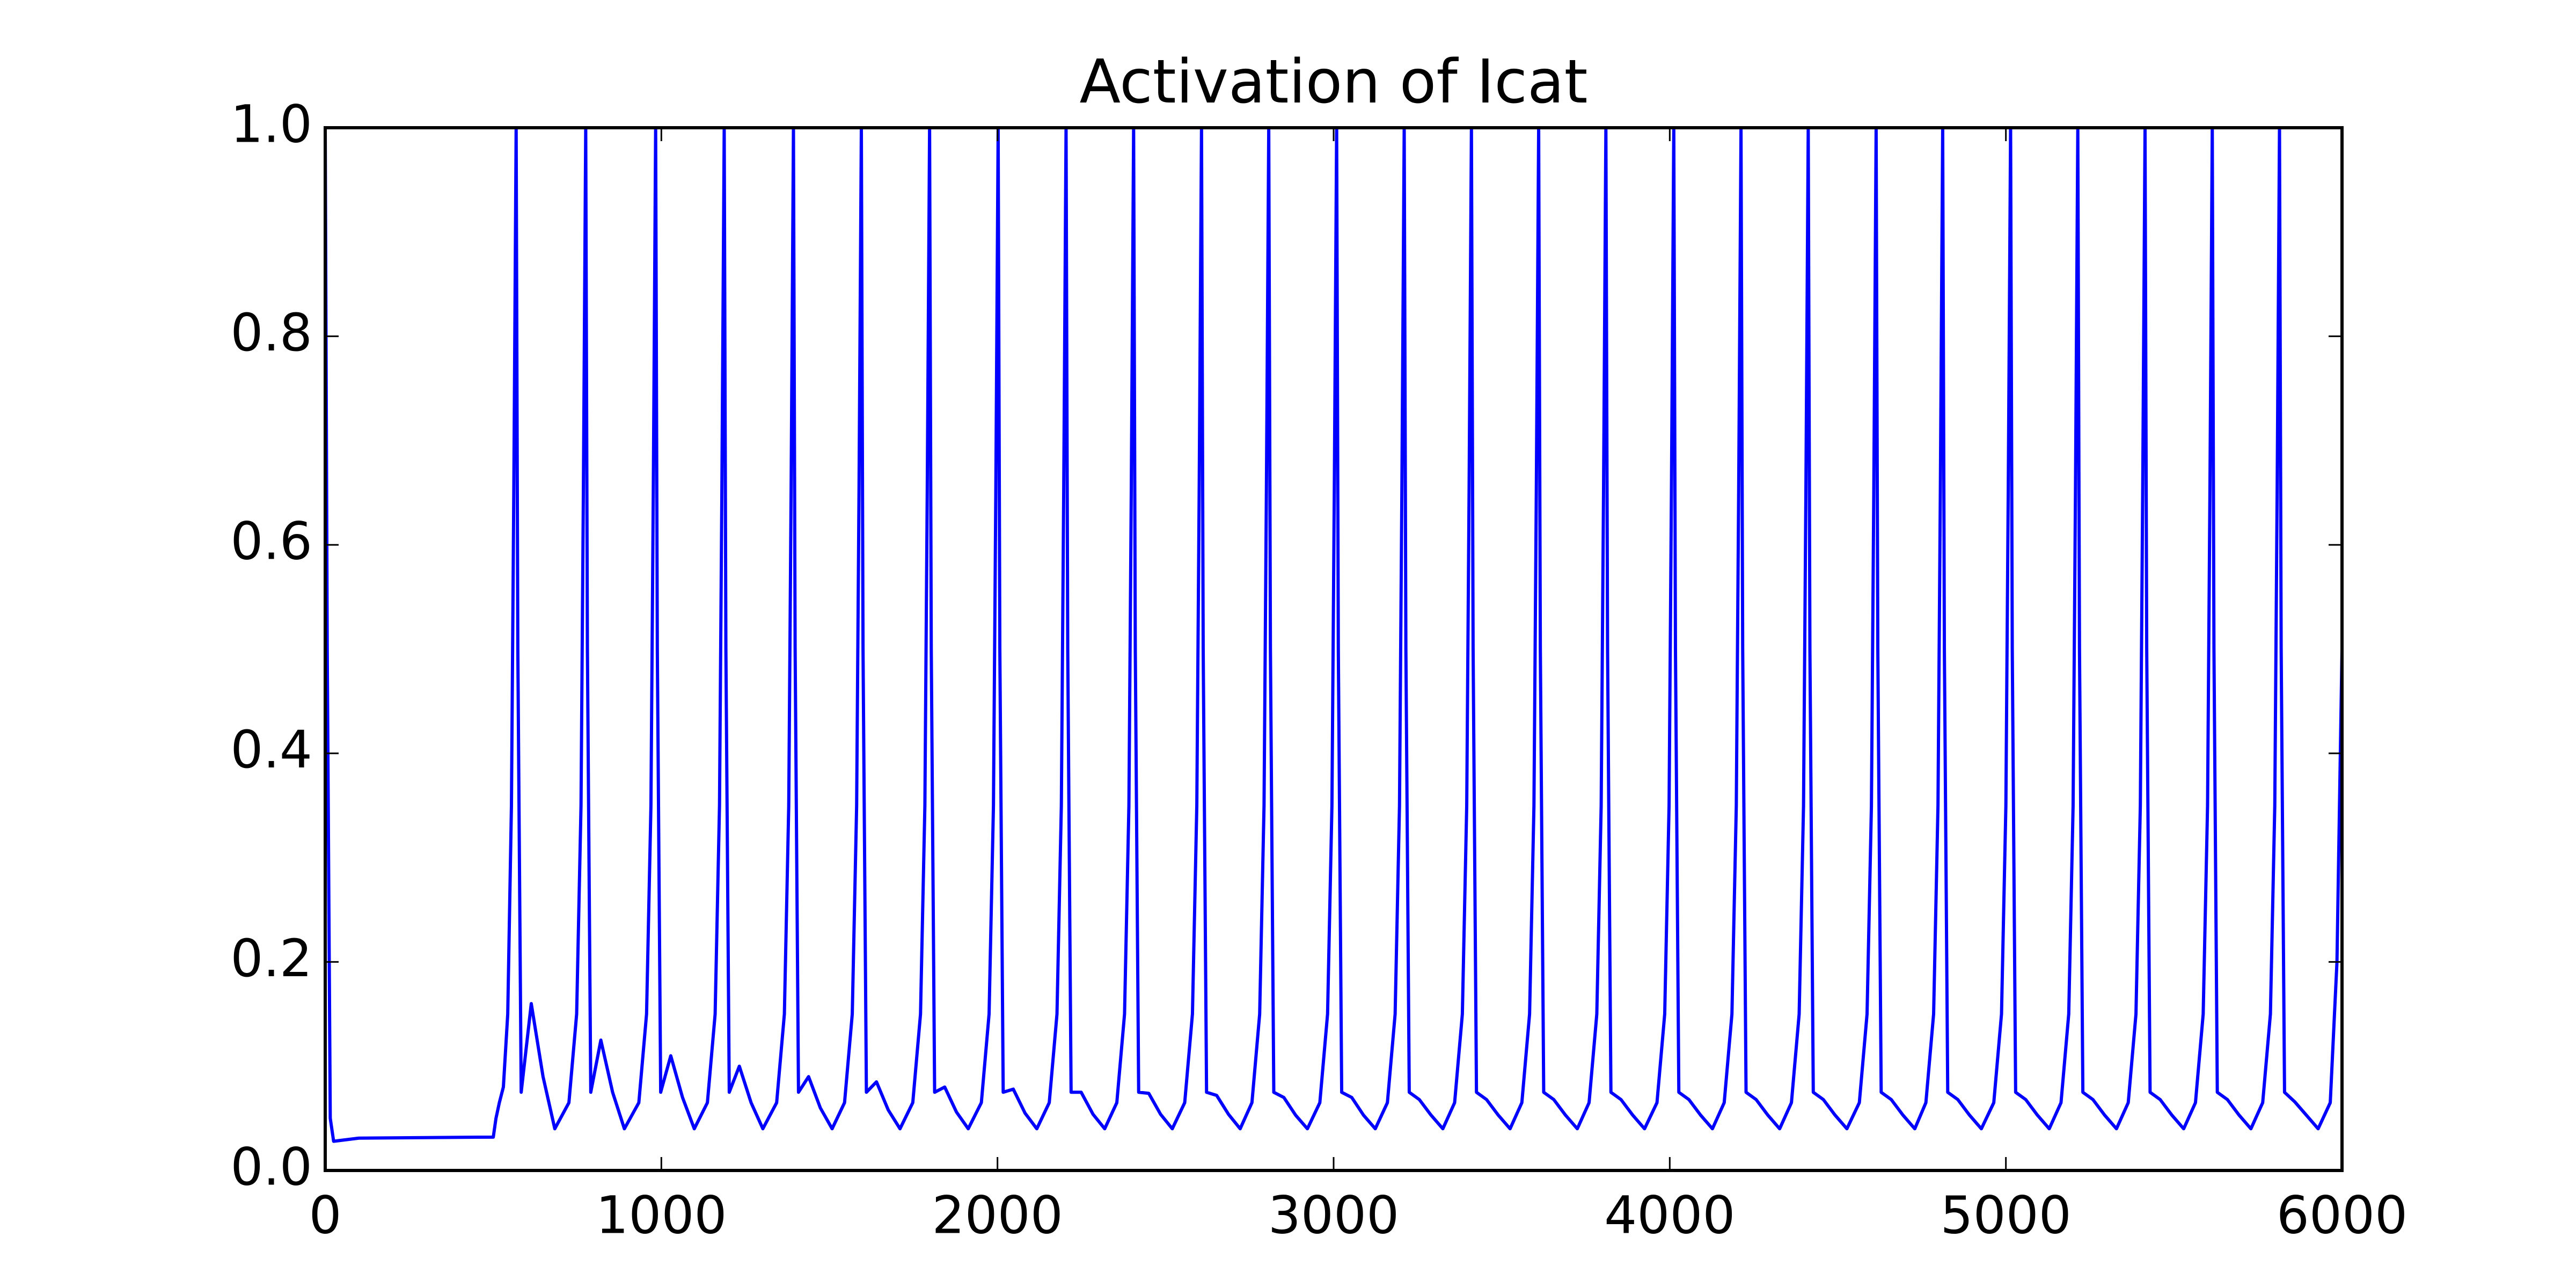 The height and width of the screenshot is (1288, 2576). I want to click on x-tick-label: 5000, so click(2006, 1215).